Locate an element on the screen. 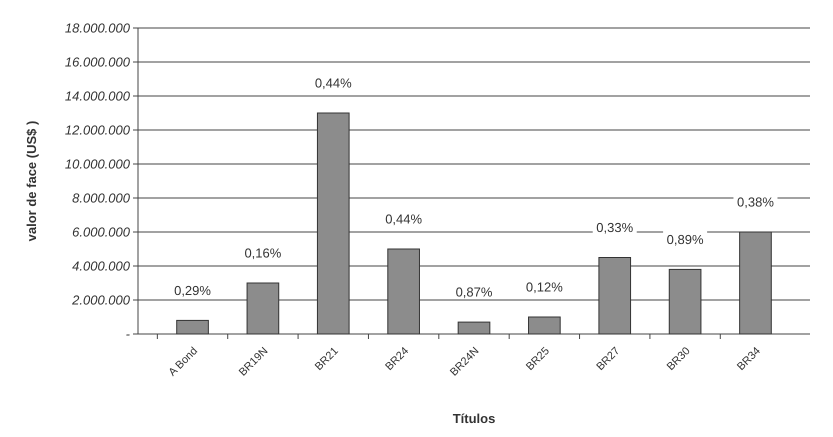 This screenshot has width=833, height=437. x-axis-title: Títulos is located at coordinates (474, 418).